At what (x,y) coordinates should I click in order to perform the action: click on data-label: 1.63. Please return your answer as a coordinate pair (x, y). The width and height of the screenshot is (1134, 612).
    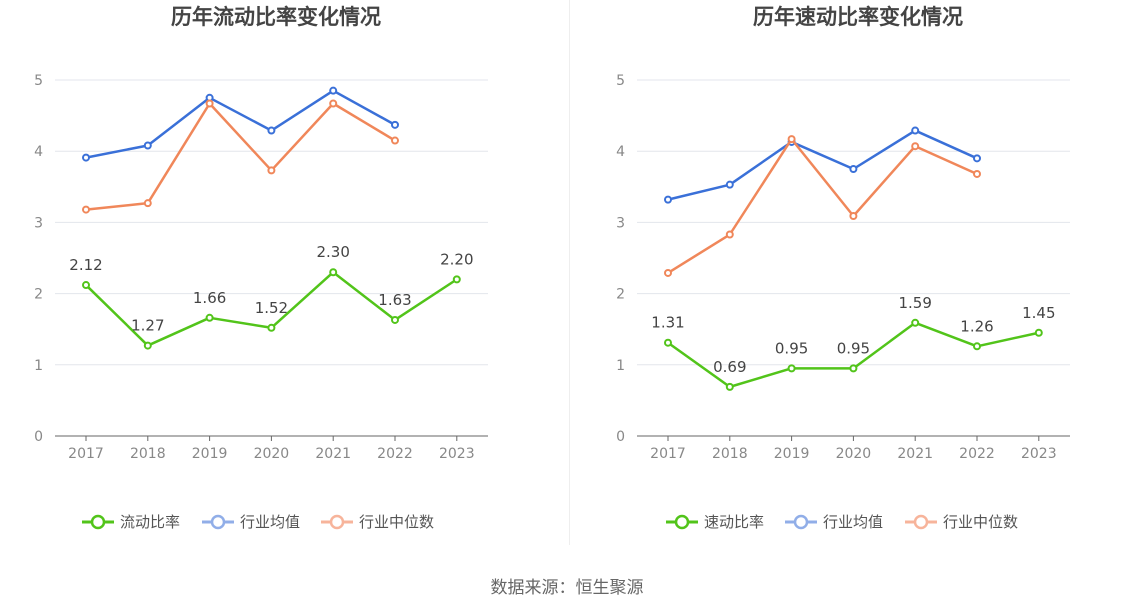
    Looking at the image, I should click on (394, 300).